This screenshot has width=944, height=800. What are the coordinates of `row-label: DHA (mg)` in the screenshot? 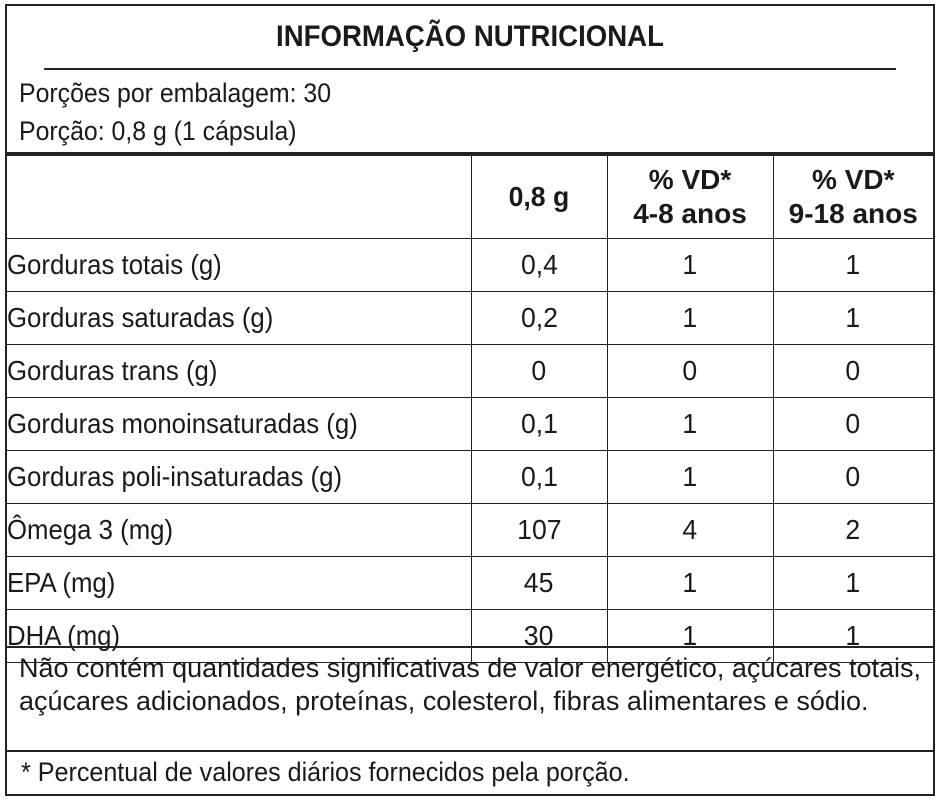 It's located at (239, 636).